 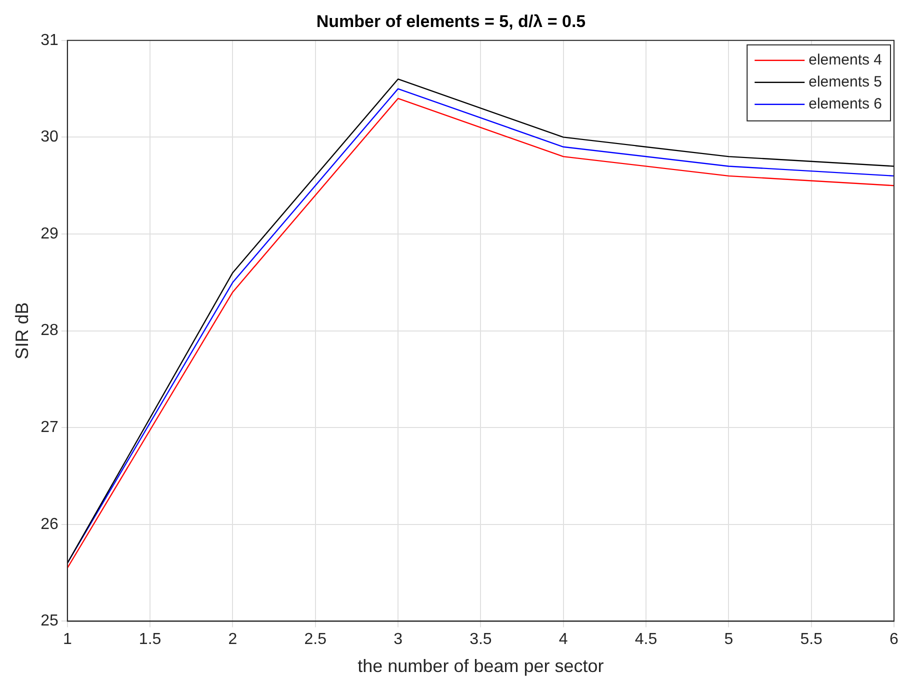 What do you see at coordinates (315, 639) in the screenshot?
I see `x-tick-label: 2.5` at bounding box center [315, 639].